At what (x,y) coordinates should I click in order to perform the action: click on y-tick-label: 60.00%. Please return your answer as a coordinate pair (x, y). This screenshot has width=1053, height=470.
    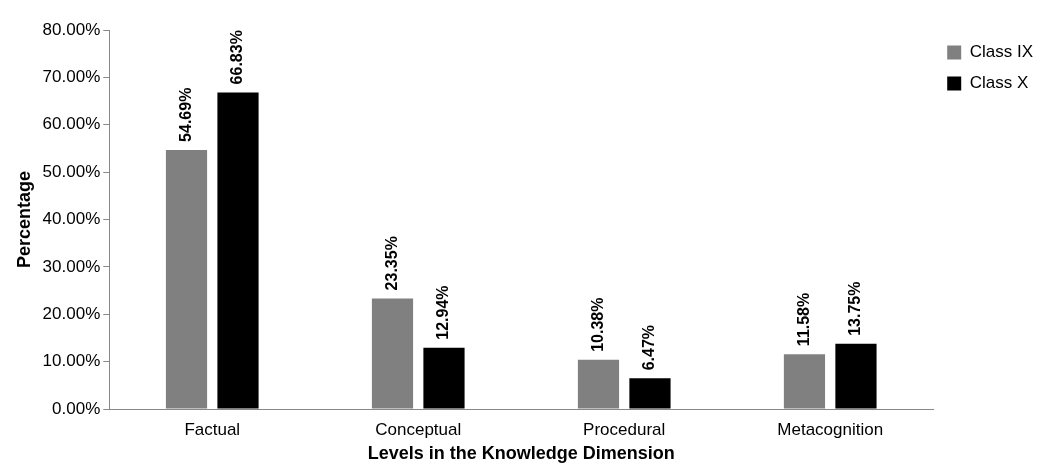
    Looking at the image, I should click on (71, 124).